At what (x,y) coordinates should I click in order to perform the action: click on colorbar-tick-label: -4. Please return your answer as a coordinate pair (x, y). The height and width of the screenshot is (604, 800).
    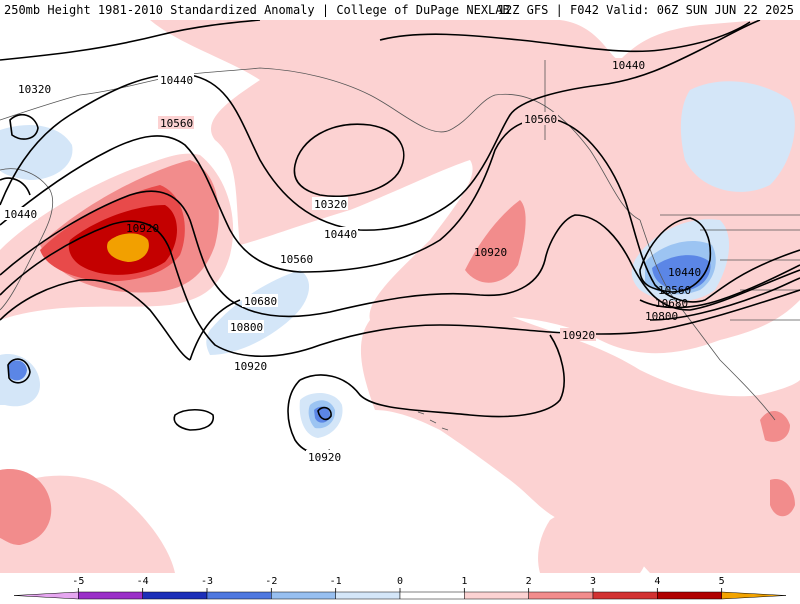
    Looking at the image, I should click on (143, 581).